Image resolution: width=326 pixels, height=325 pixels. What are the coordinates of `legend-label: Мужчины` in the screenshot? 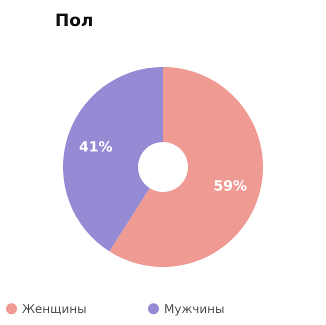 It's located at (194, 309).